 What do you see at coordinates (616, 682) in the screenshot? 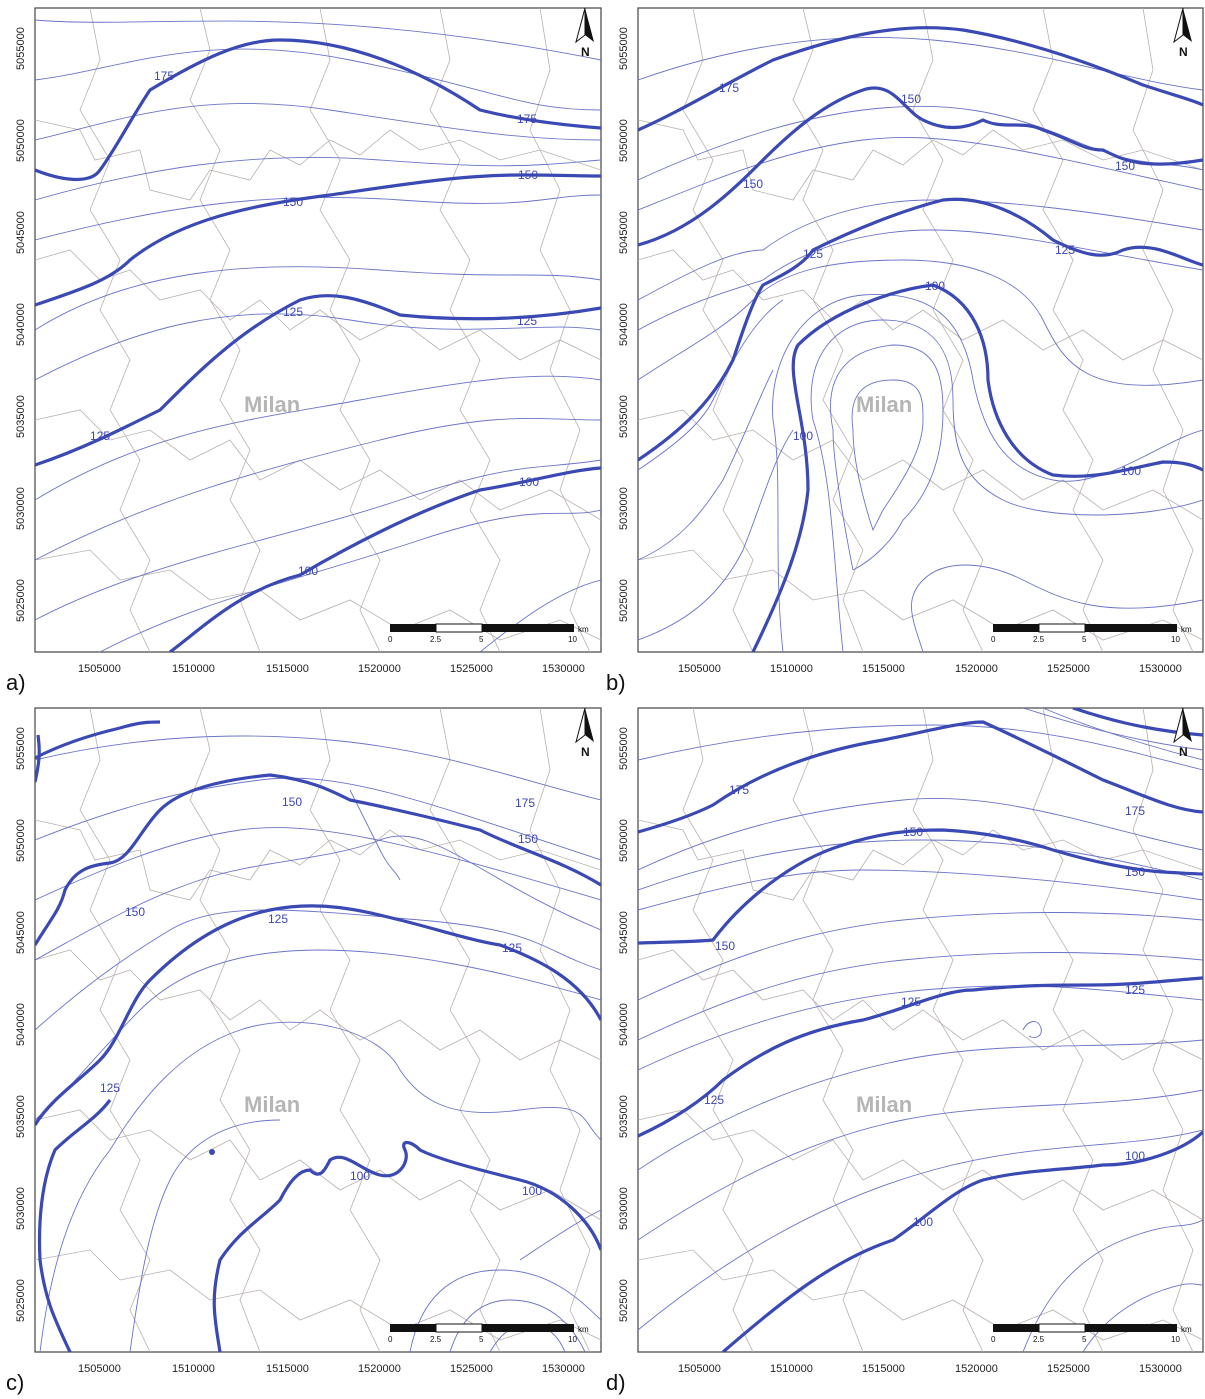
I see `panel-label: b)` at bounding box center [616, 682].